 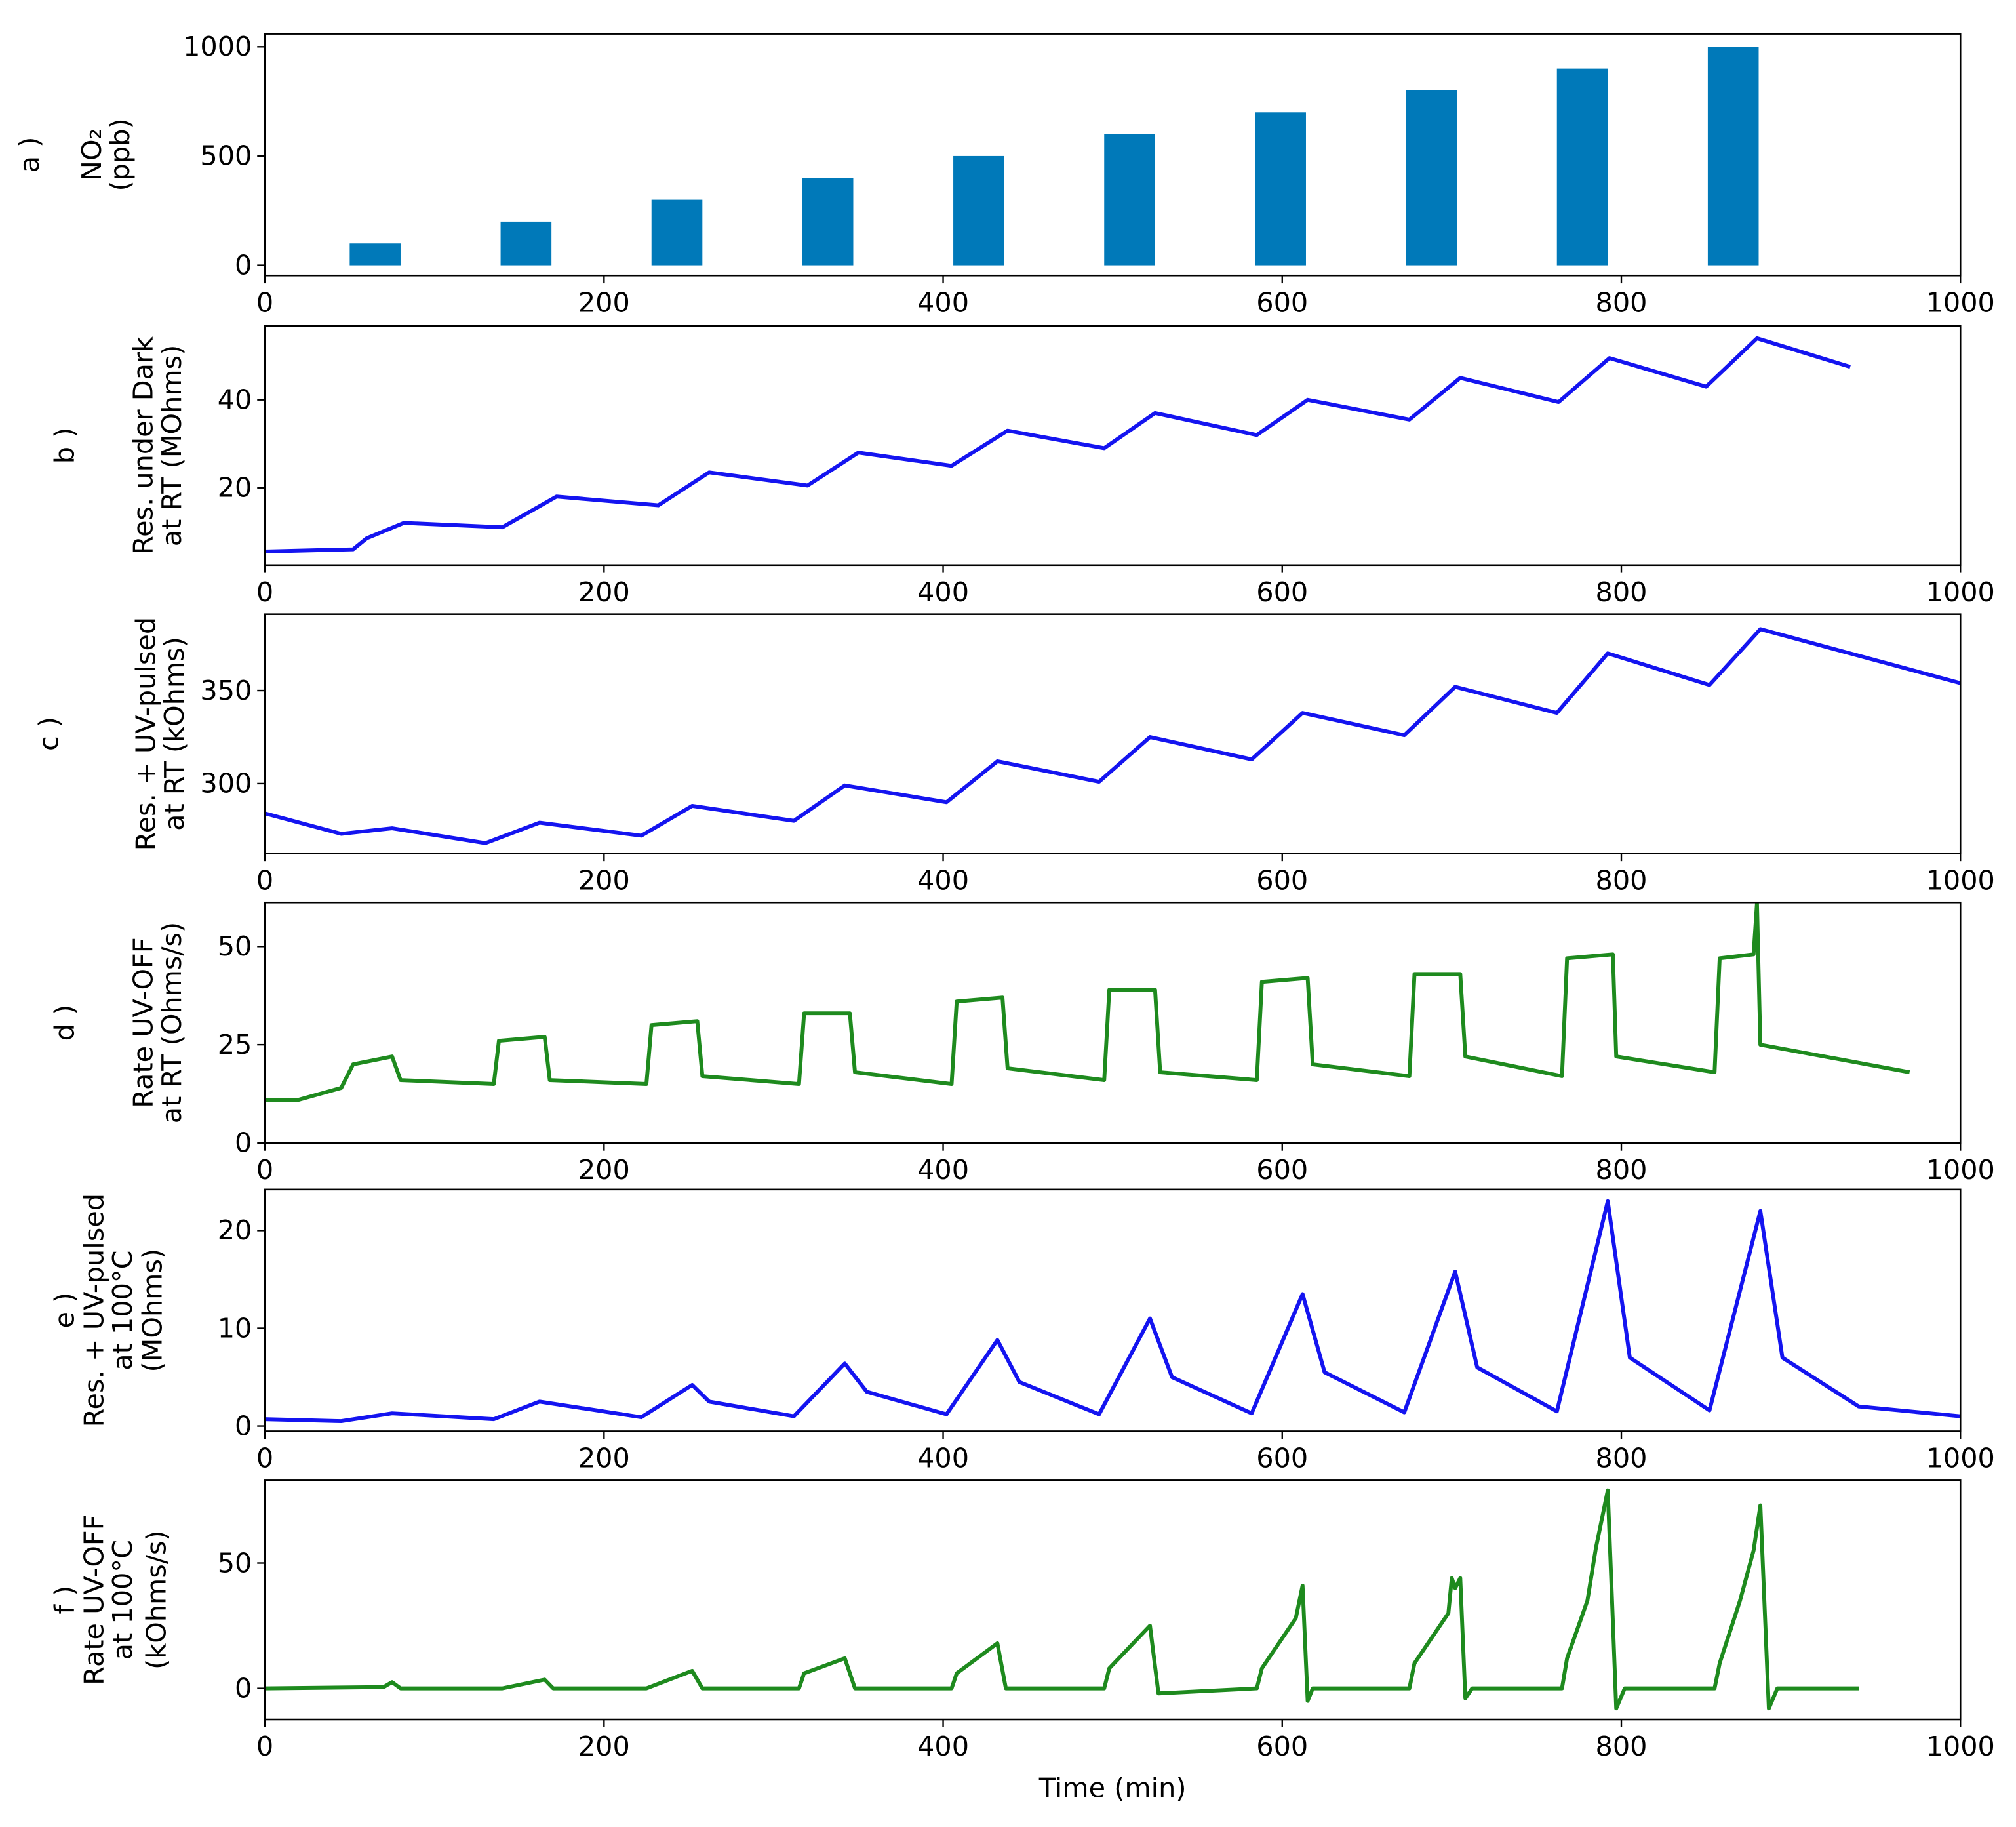 I want to click on y-axis-label: at RT (Ohms/s), so click(x=172, y=1022).